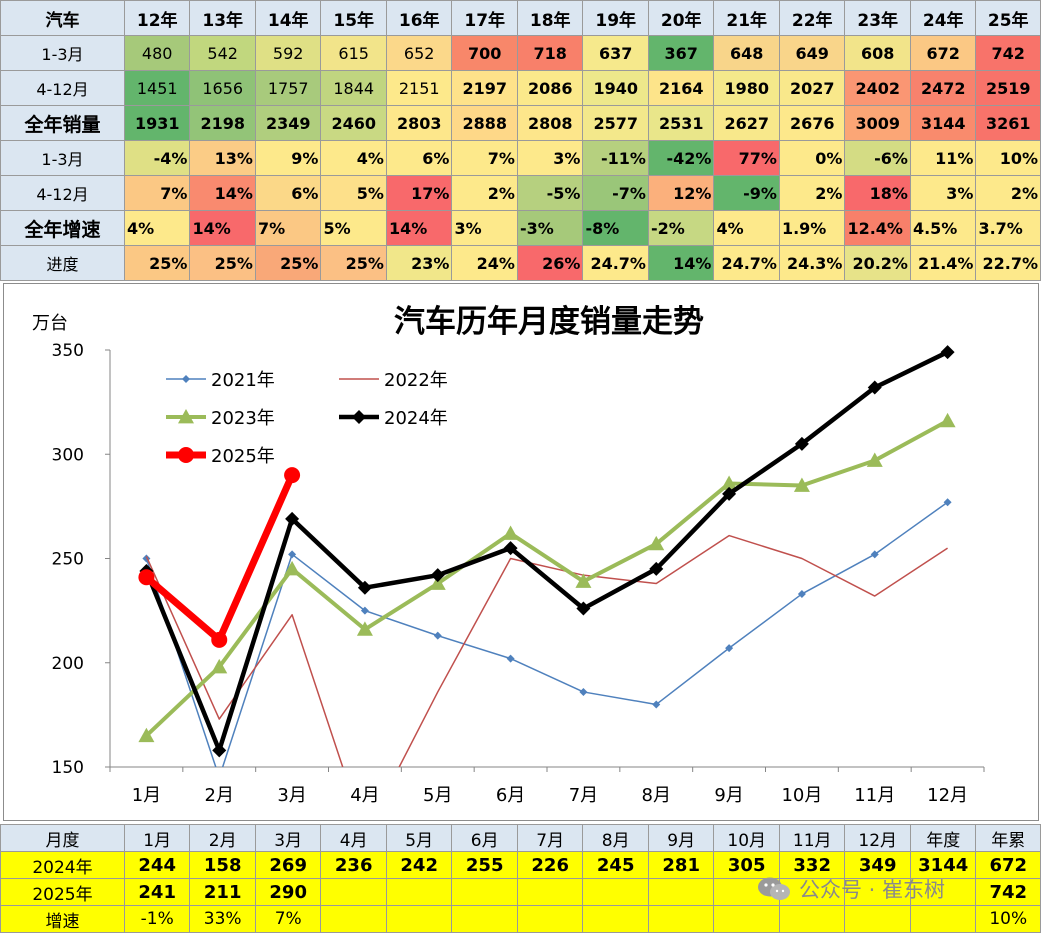  What do you see at coordinates (62, 228) in the screenshot?
I see `row-label: 全年增速` at bounding box center [62, 228].